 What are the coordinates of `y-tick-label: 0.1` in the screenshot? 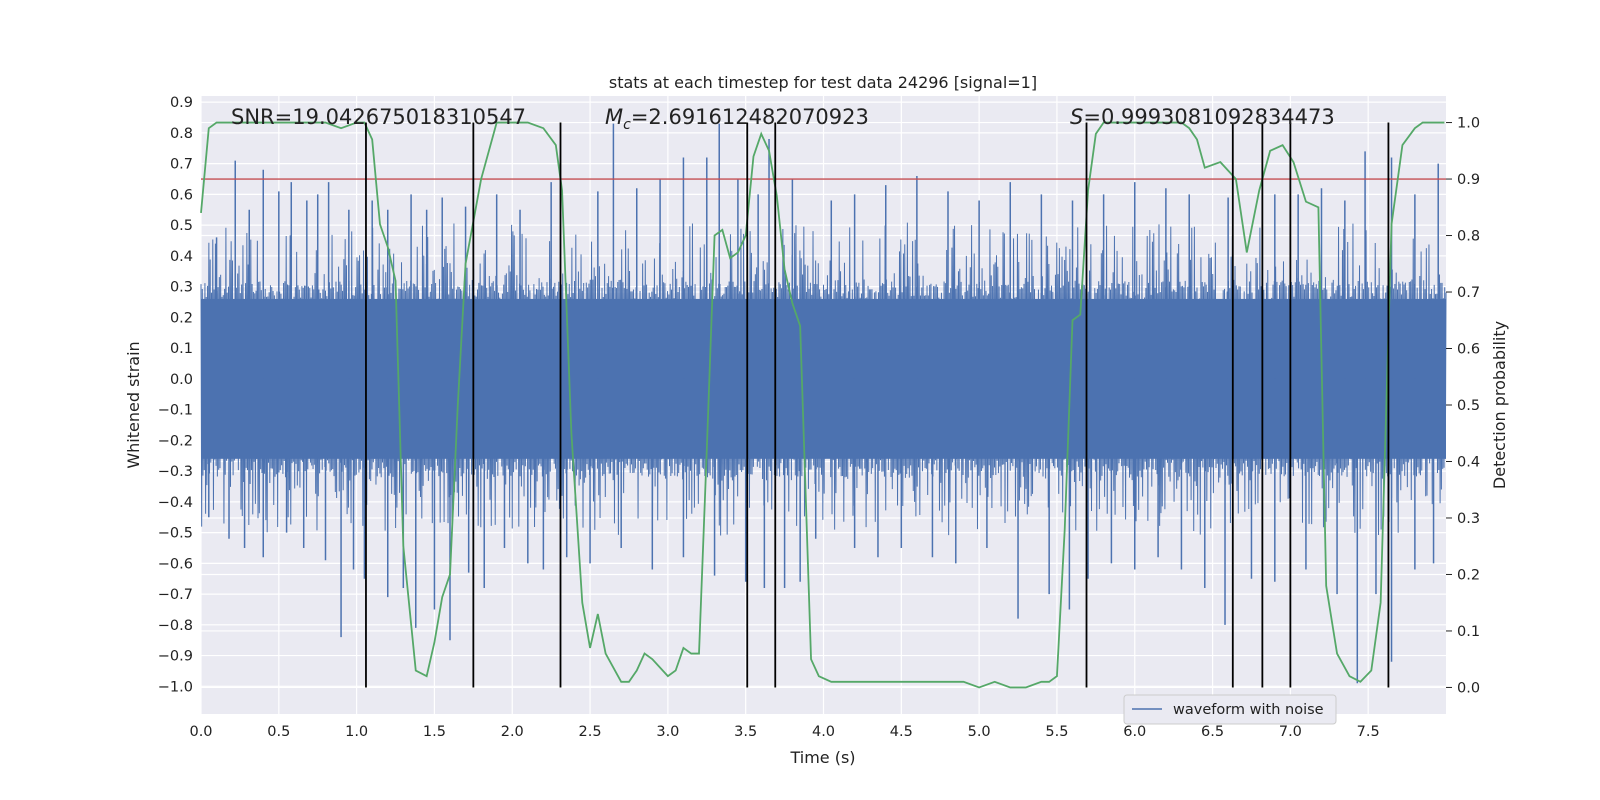 It's located at (181, 349).